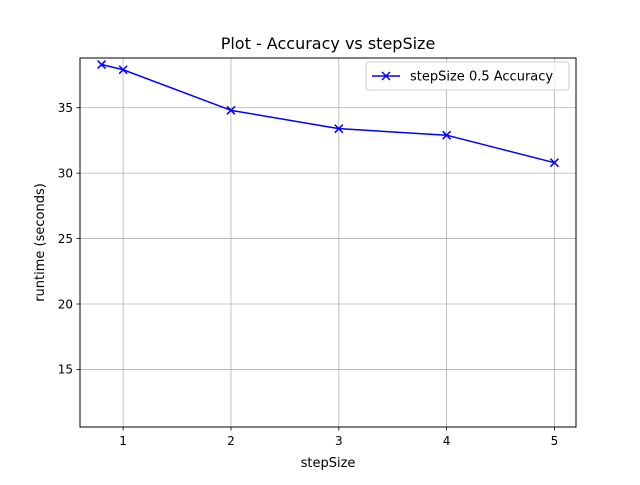 This screenshot has height=485, width=640. I want to click on x-tick-label: 4, so click(447, 441).